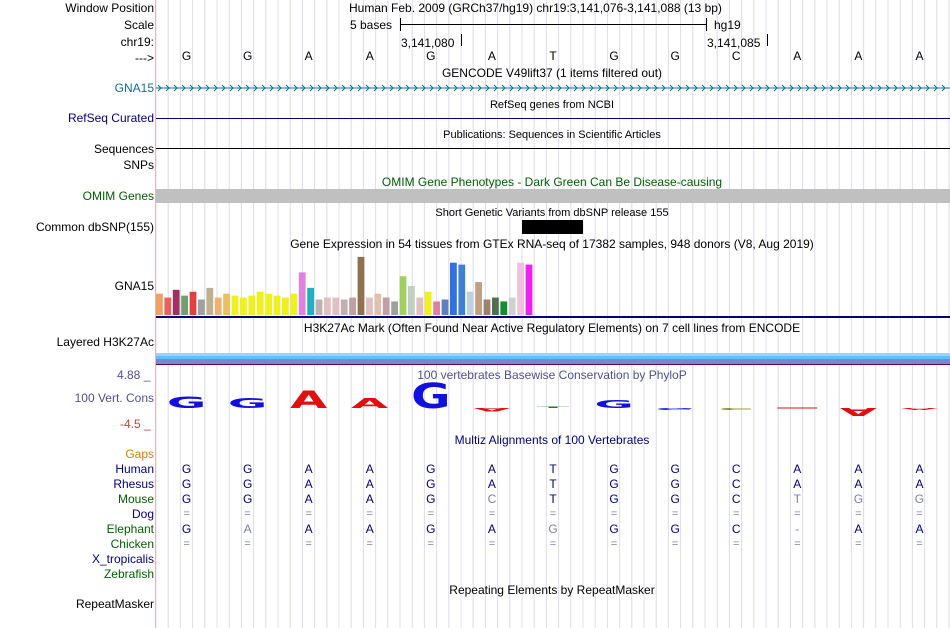  What do you see at coordinates (135, 499) in the screenshot?
I see `multiz-species-label: Mouse` at bounding box center [135, 499].